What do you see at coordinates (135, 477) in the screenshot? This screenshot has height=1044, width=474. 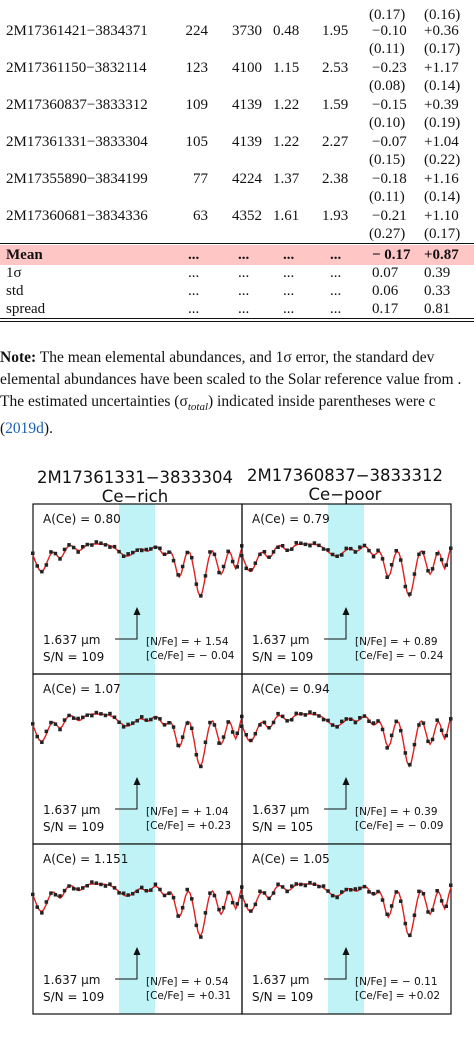 I see `column-star-left: 2M17361331−3833304` at bounding box center [135, 477].